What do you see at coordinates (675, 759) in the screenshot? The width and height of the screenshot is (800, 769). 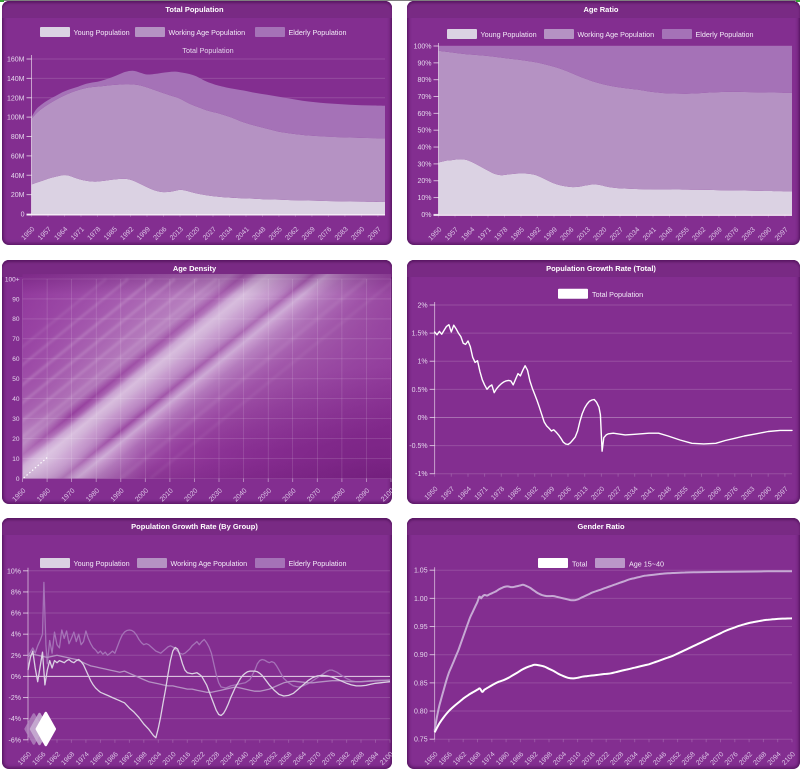 I see `svg-text: 2052` at bounding box center [675, 759].